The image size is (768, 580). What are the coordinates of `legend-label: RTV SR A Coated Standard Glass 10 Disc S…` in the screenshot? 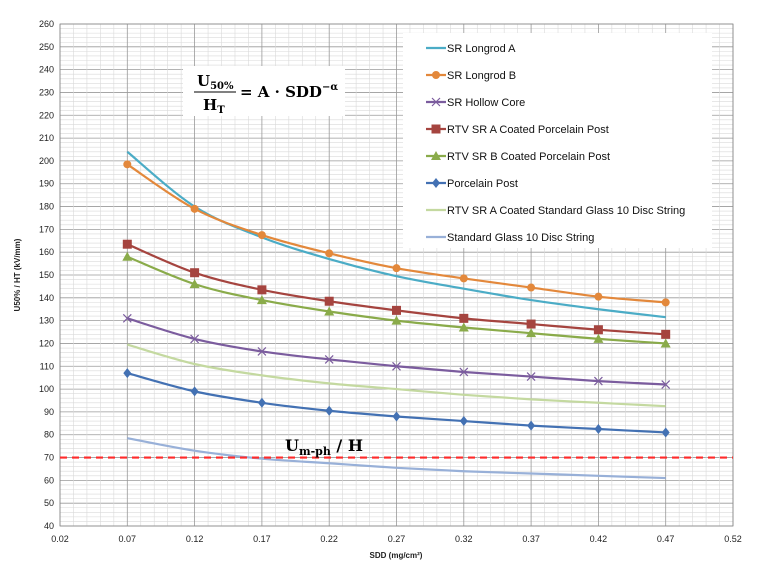 It's located at (566, 211).